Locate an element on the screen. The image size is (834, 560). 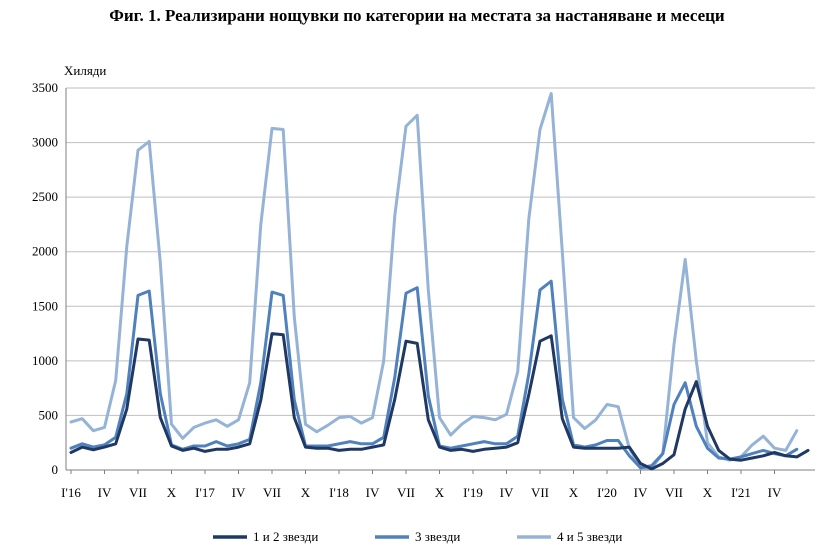
x-tick-label: I'16 is located at coordinates (71, 492).